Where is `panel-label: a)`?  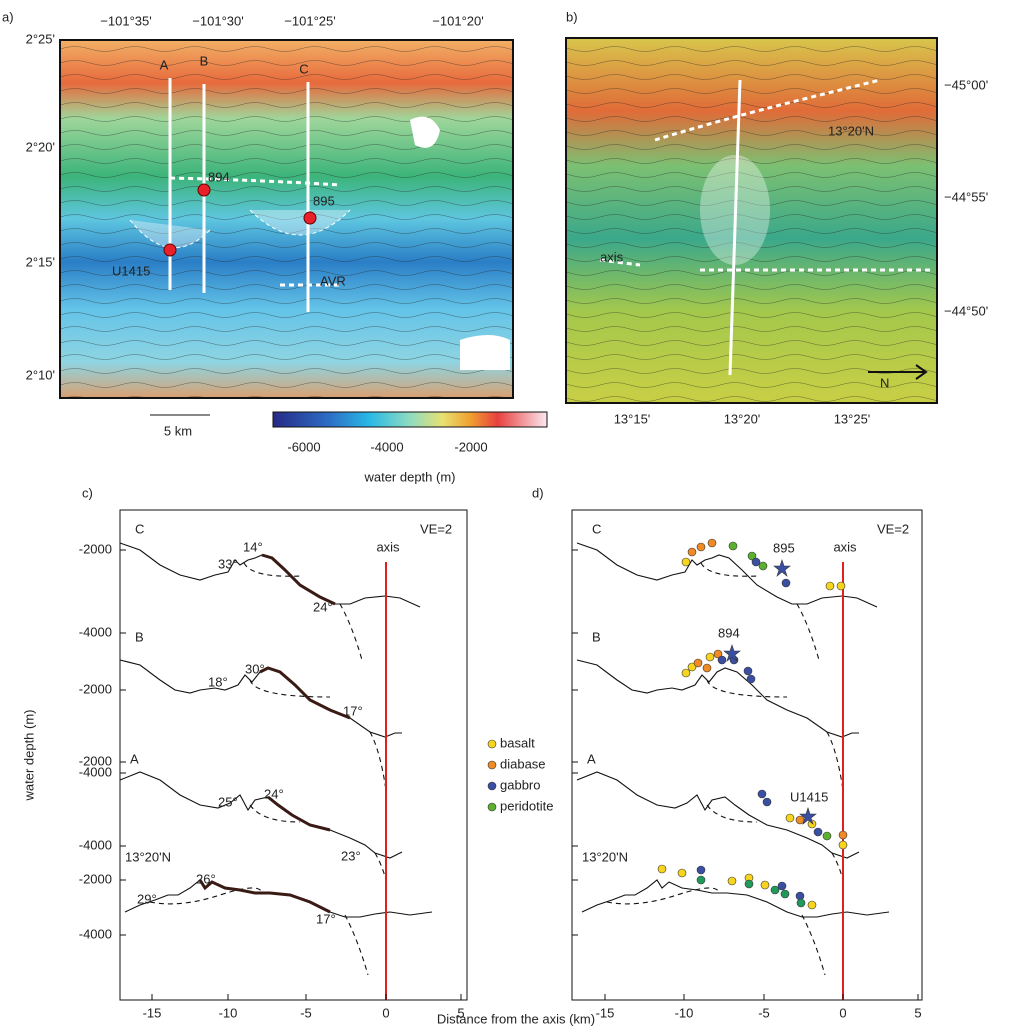 panel-label: a) is located at coordinates (8, 16).